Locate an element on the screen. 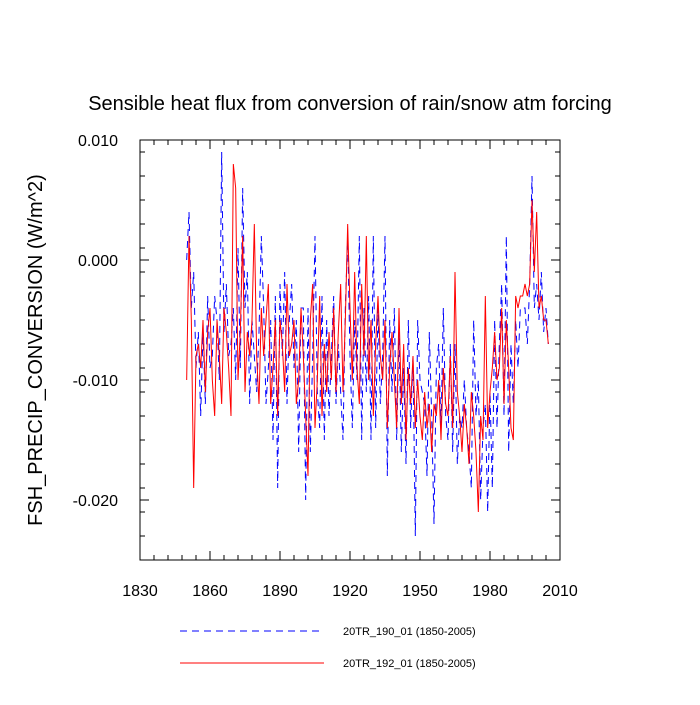 Image resolution: width=700 pixels, height=705 pixels. x-tick-label: 2010 is located at coordinates (560, 591).